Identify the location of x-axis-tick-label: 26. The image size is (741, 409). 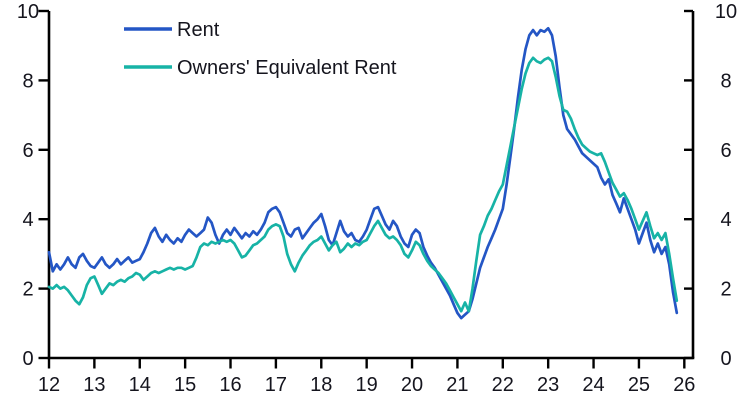
(684, 385).